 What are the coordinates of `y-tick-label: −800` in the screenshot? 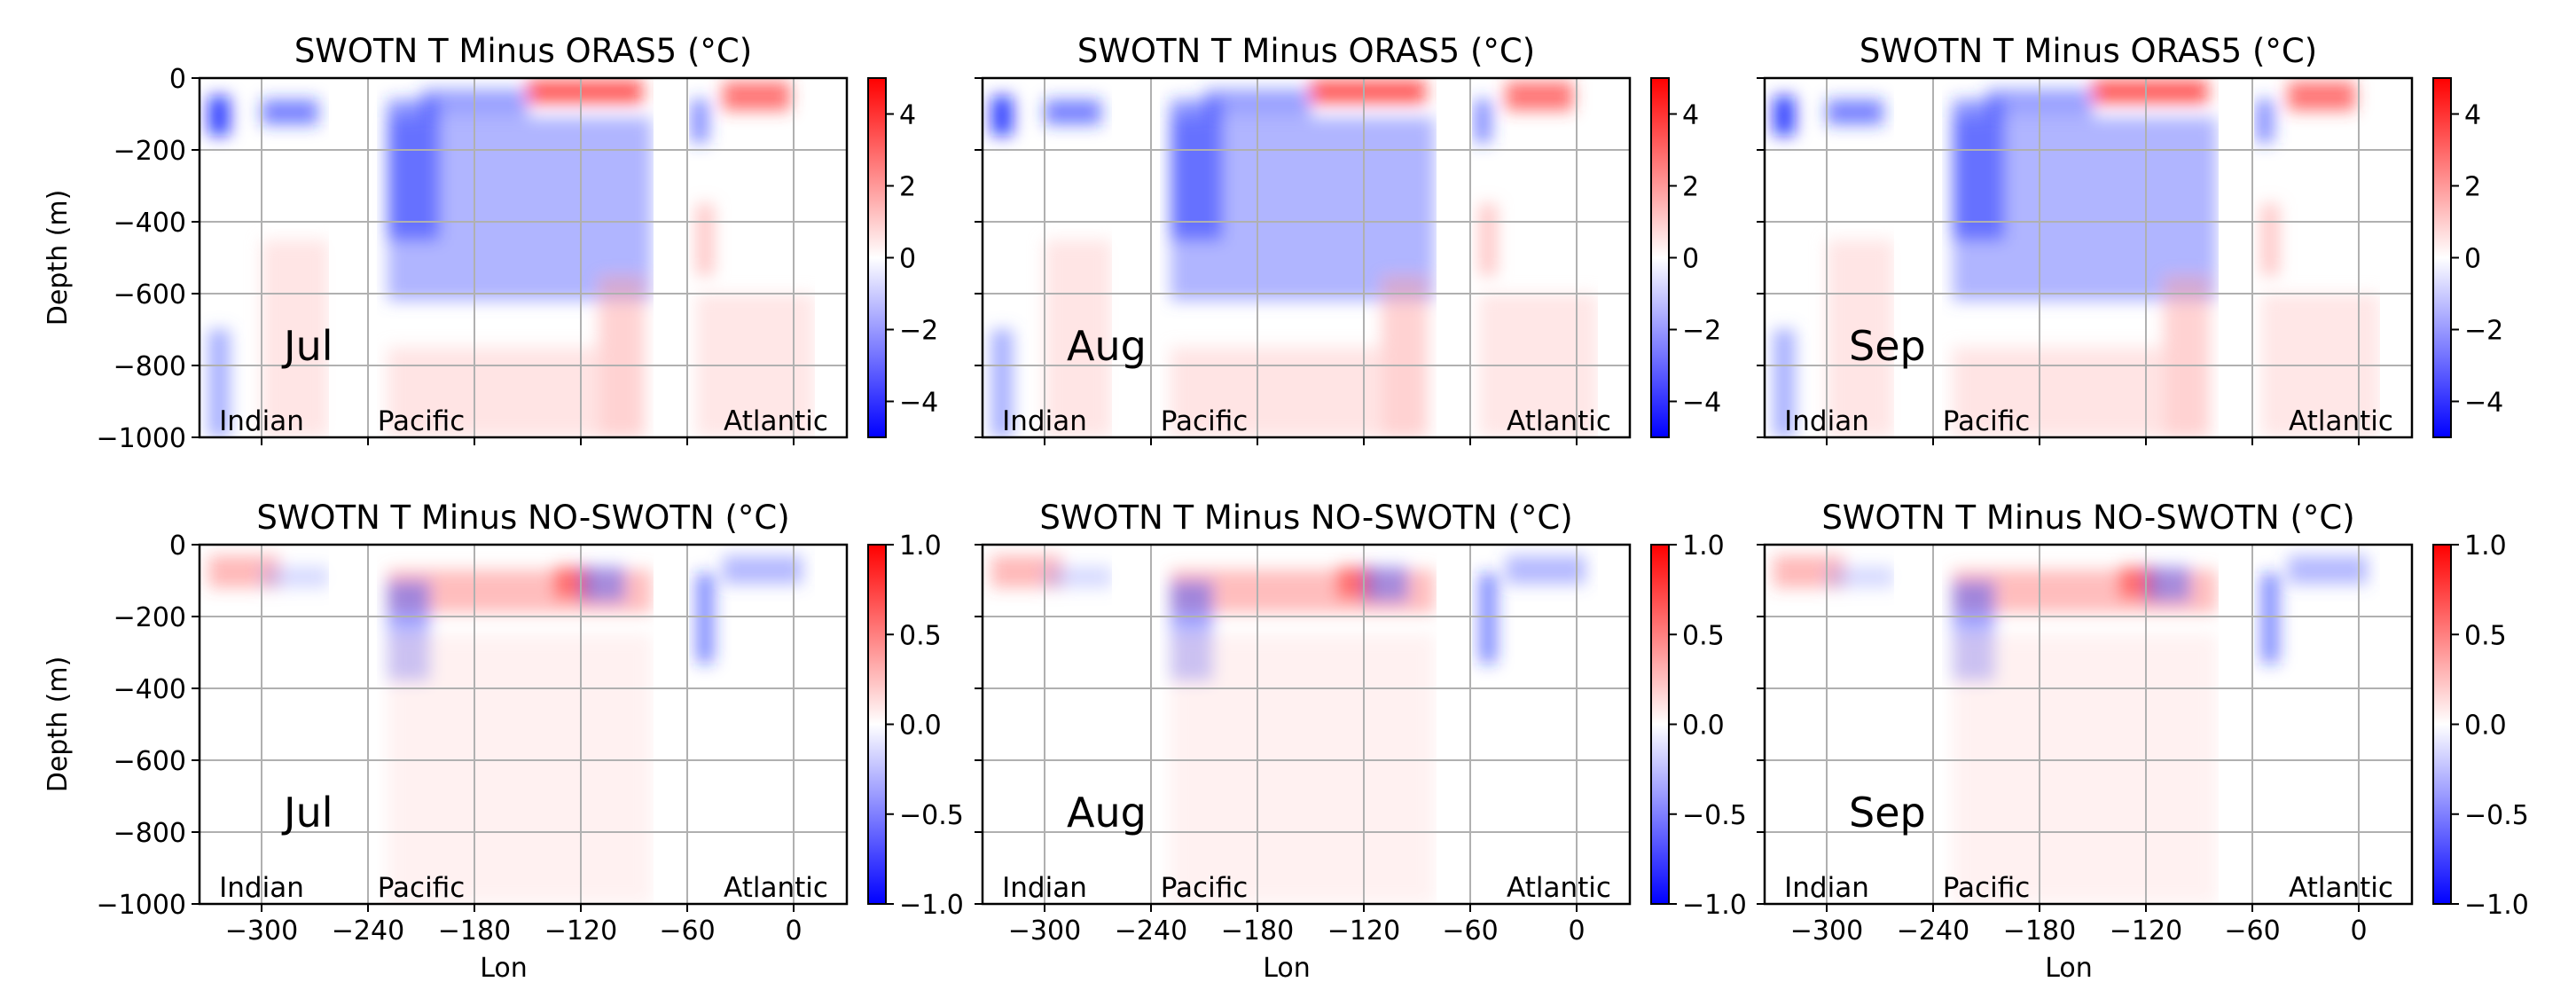 It's located at (150, 833).